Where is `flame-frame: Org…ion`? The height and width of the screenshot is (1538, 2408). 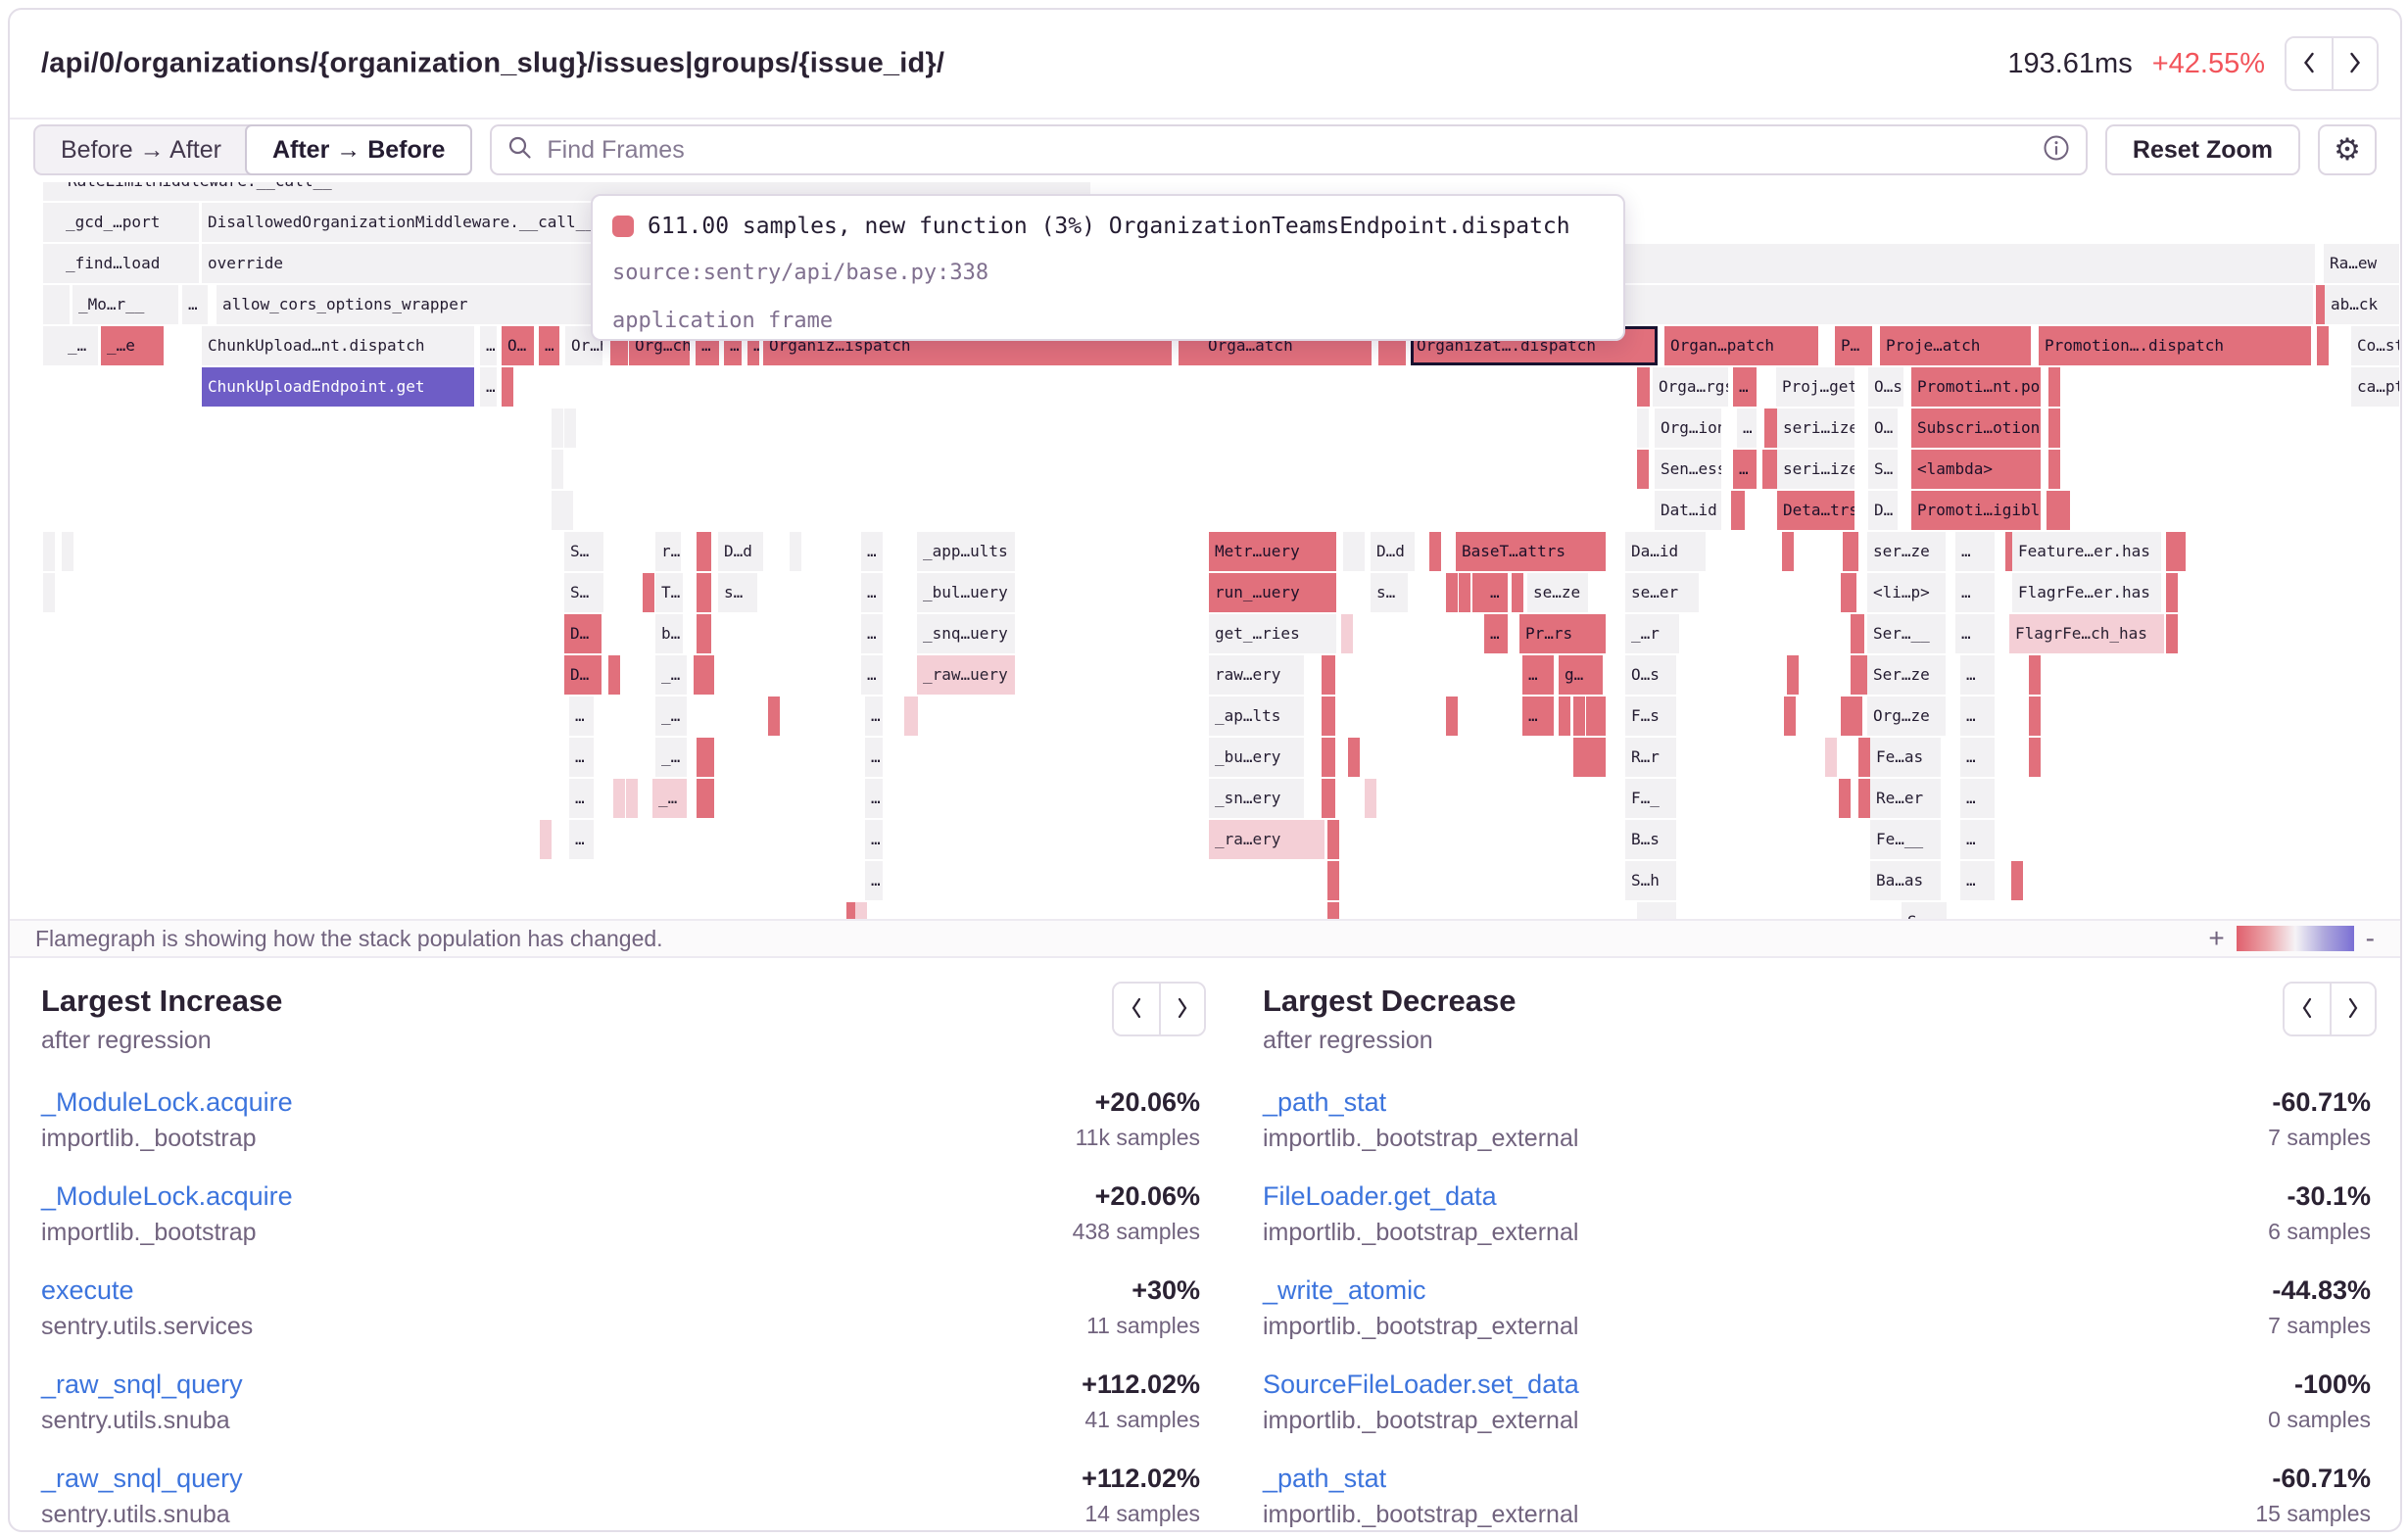 flame-frame: Org…ion is located at coordinates (1688, 429).